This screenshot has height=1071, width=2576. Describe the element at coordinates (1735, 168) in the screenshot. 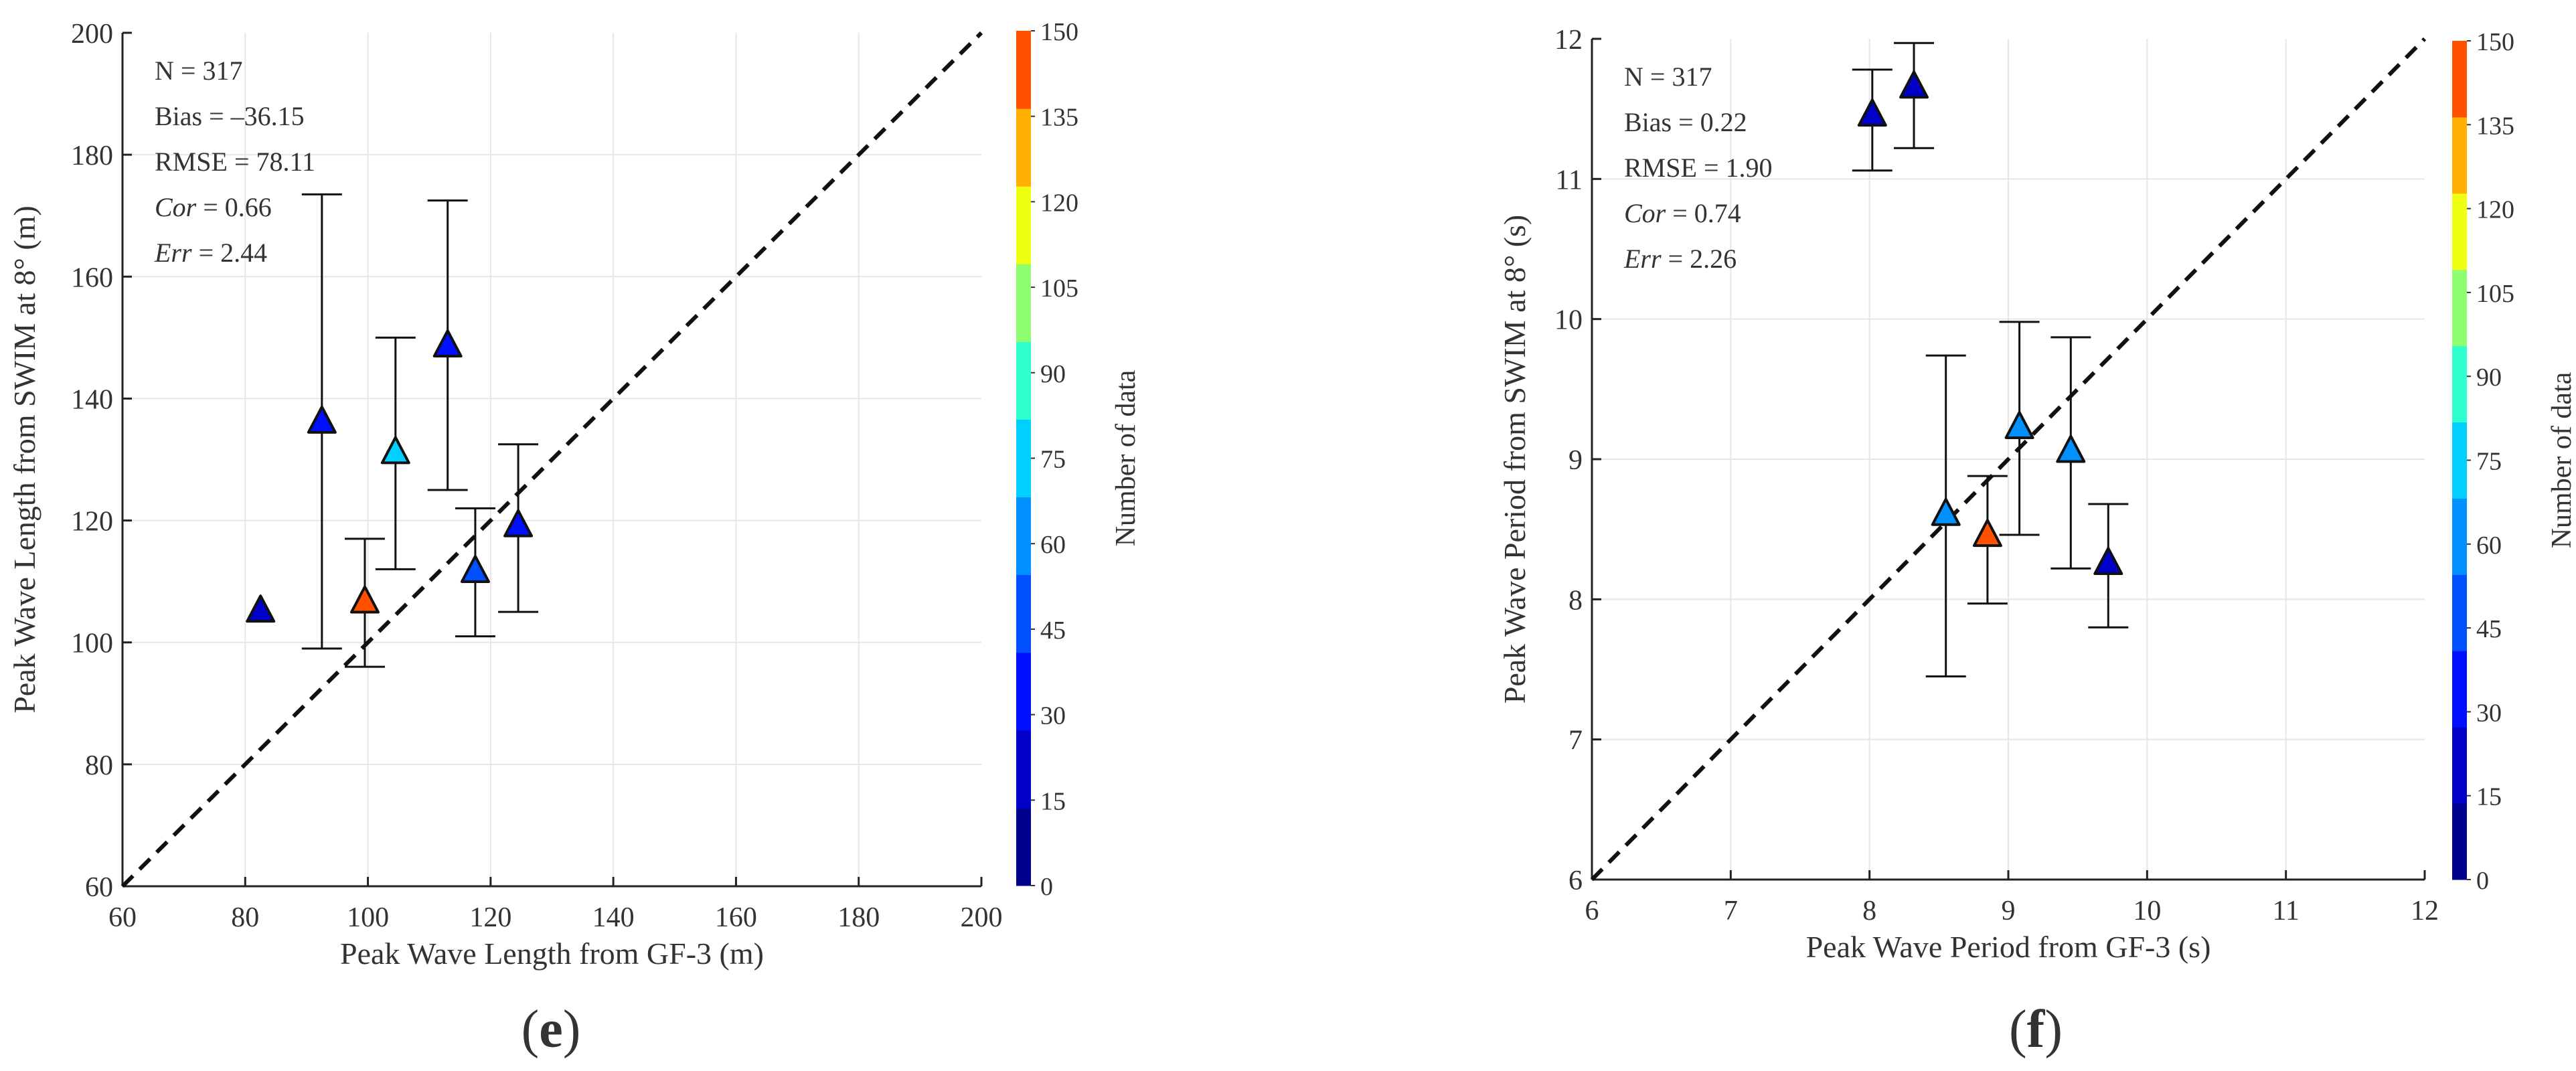

I see `stat-value: = 1.90` at that location.